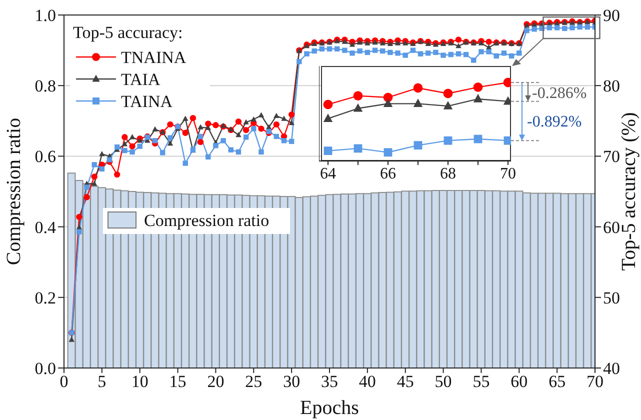 Image resolution: width=641 pixels, height=420 pixels. I want to click on legend-label: Compression ratio, so click(207, 220).